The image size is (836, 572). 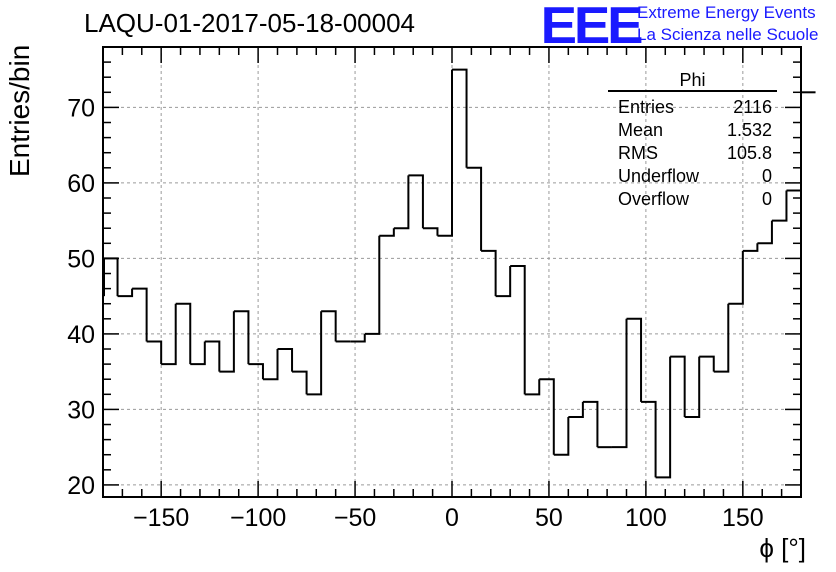 I want to click on stats-value: 2116, so click(x=752, y=107).